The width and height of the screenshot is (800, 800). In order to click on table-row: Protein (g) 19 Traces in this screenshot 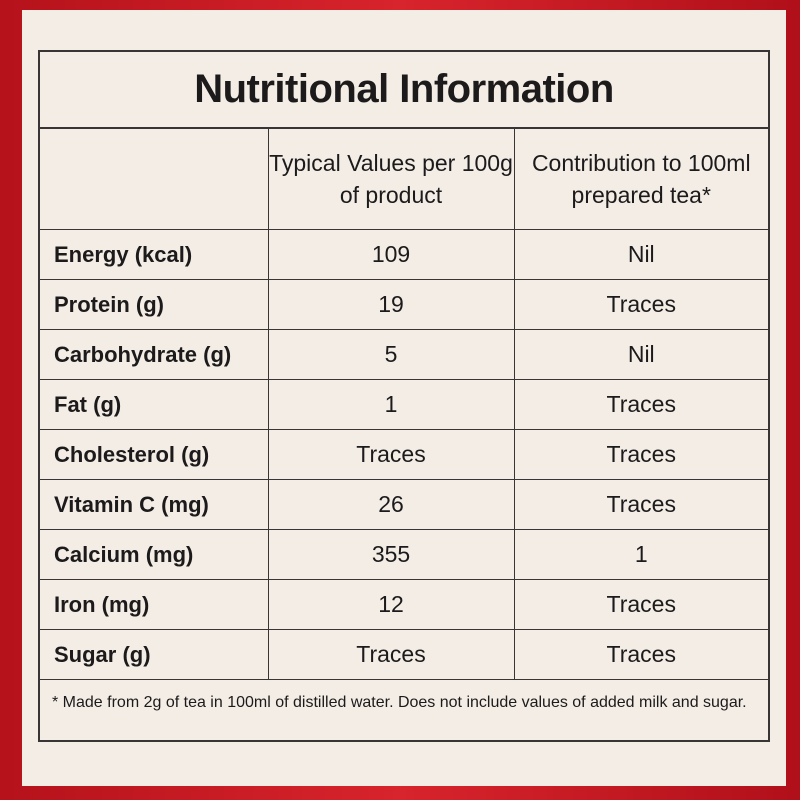, I will do `click(404, 304)`.